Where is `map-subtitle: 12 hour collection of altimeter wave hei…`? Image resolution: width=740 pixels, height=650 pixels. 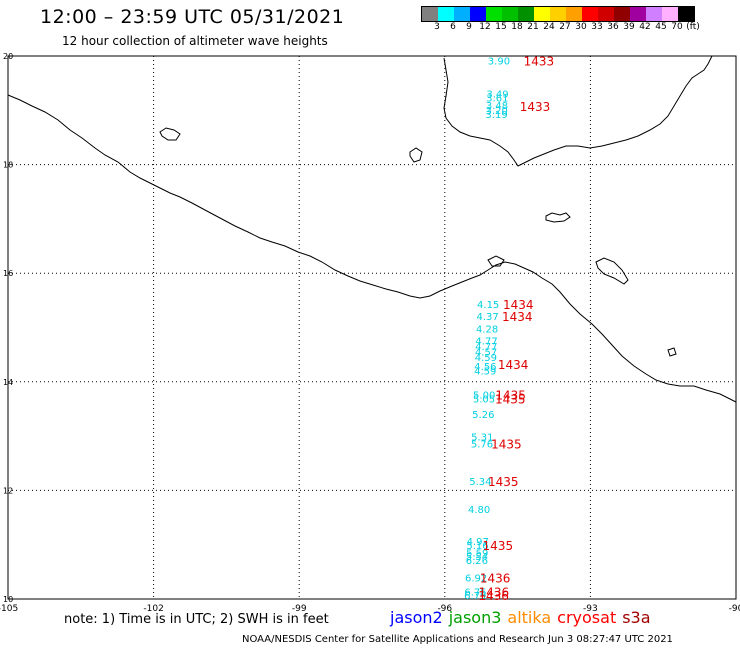
map-subtitle: 12 hour collection of altimeter wave hei… is located at coordinates (195, 41).